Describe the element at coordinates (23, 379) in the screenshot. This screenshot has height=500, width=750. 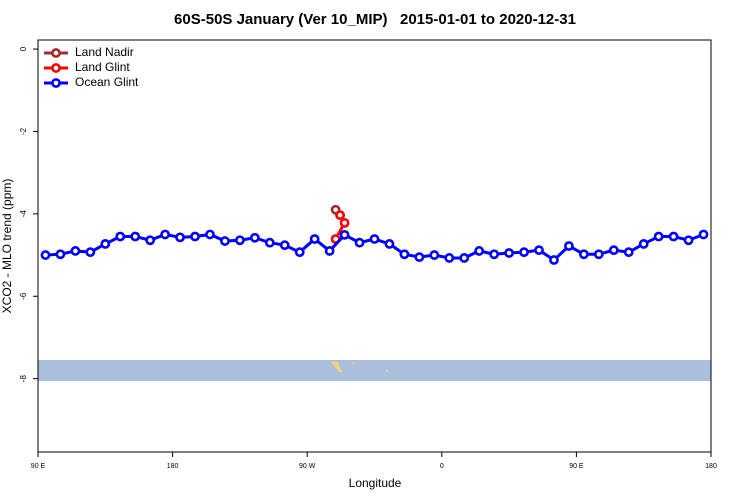
I see `y-tick-label: -8` at that location.